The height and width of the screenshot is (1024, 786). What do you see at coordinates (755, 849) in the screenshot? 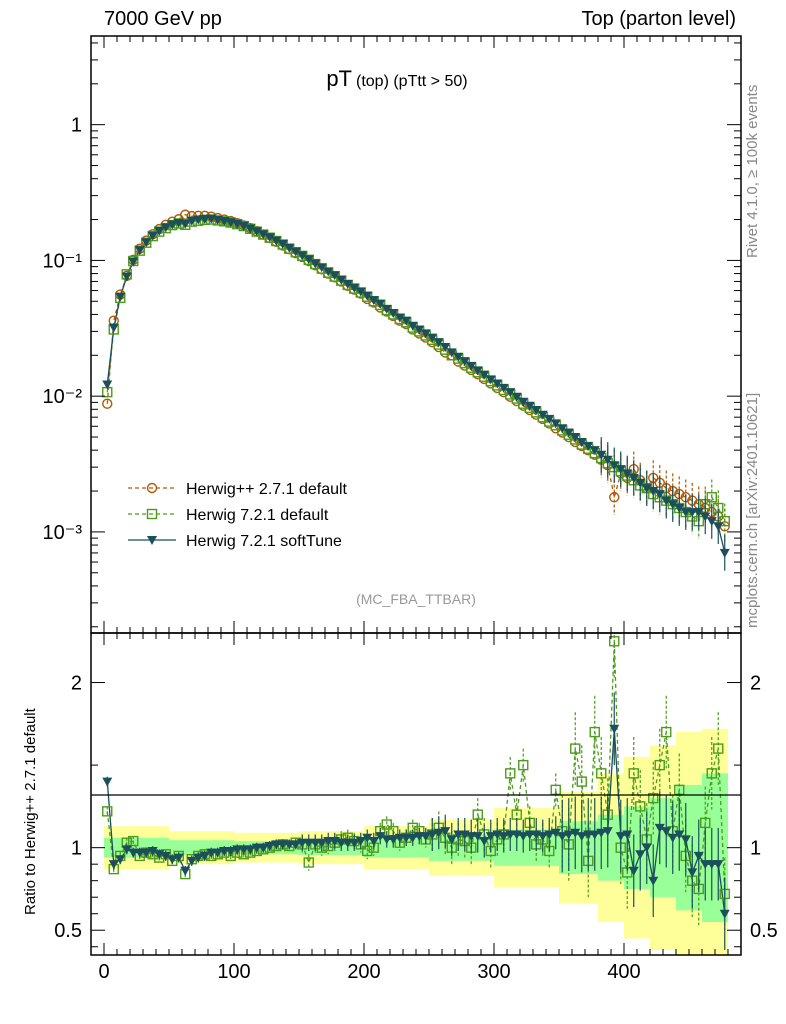
I see `ratio-y-tick-label-right: 1` at bounding box center [755, 849].